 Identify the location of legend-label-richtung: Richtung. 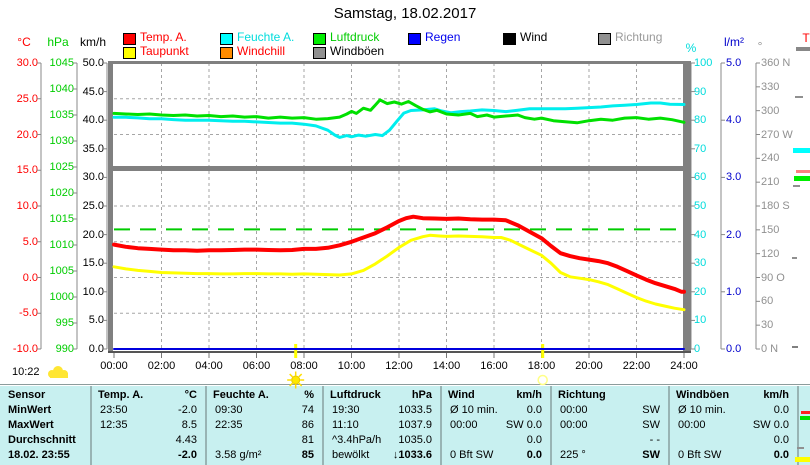
(639, 37).